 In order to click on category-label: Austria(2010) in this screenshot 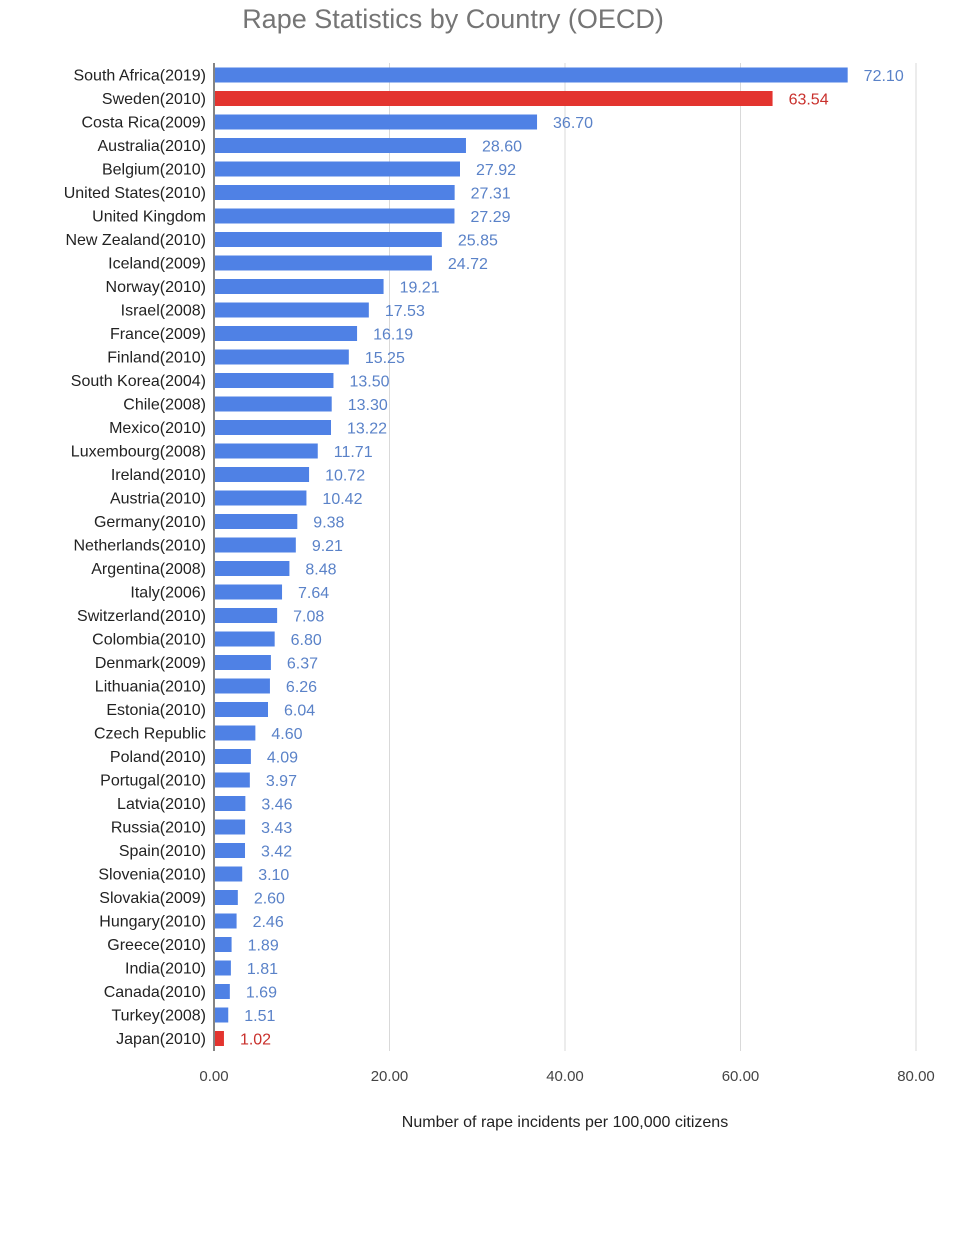, I will do `click(158, 499)`.